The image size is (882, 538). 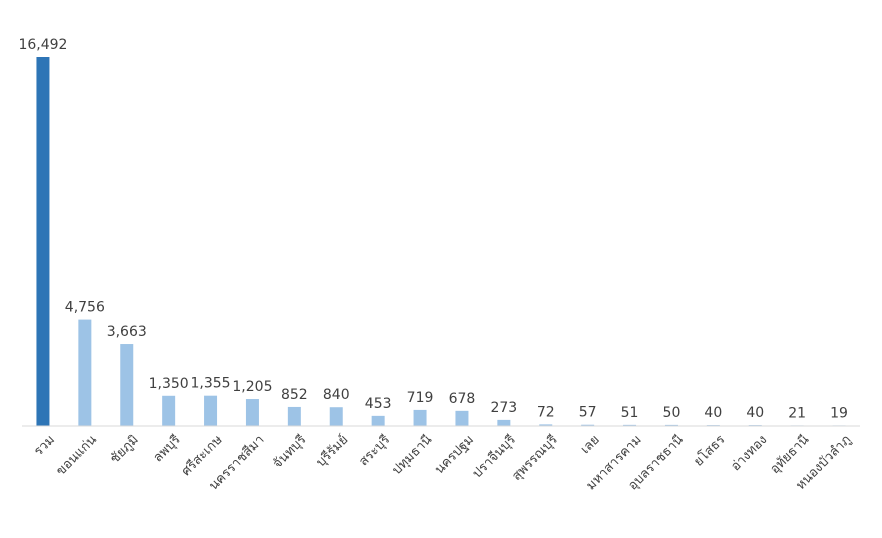 I want to click on value-label-3: 1,350, so click(x=169, y=384).